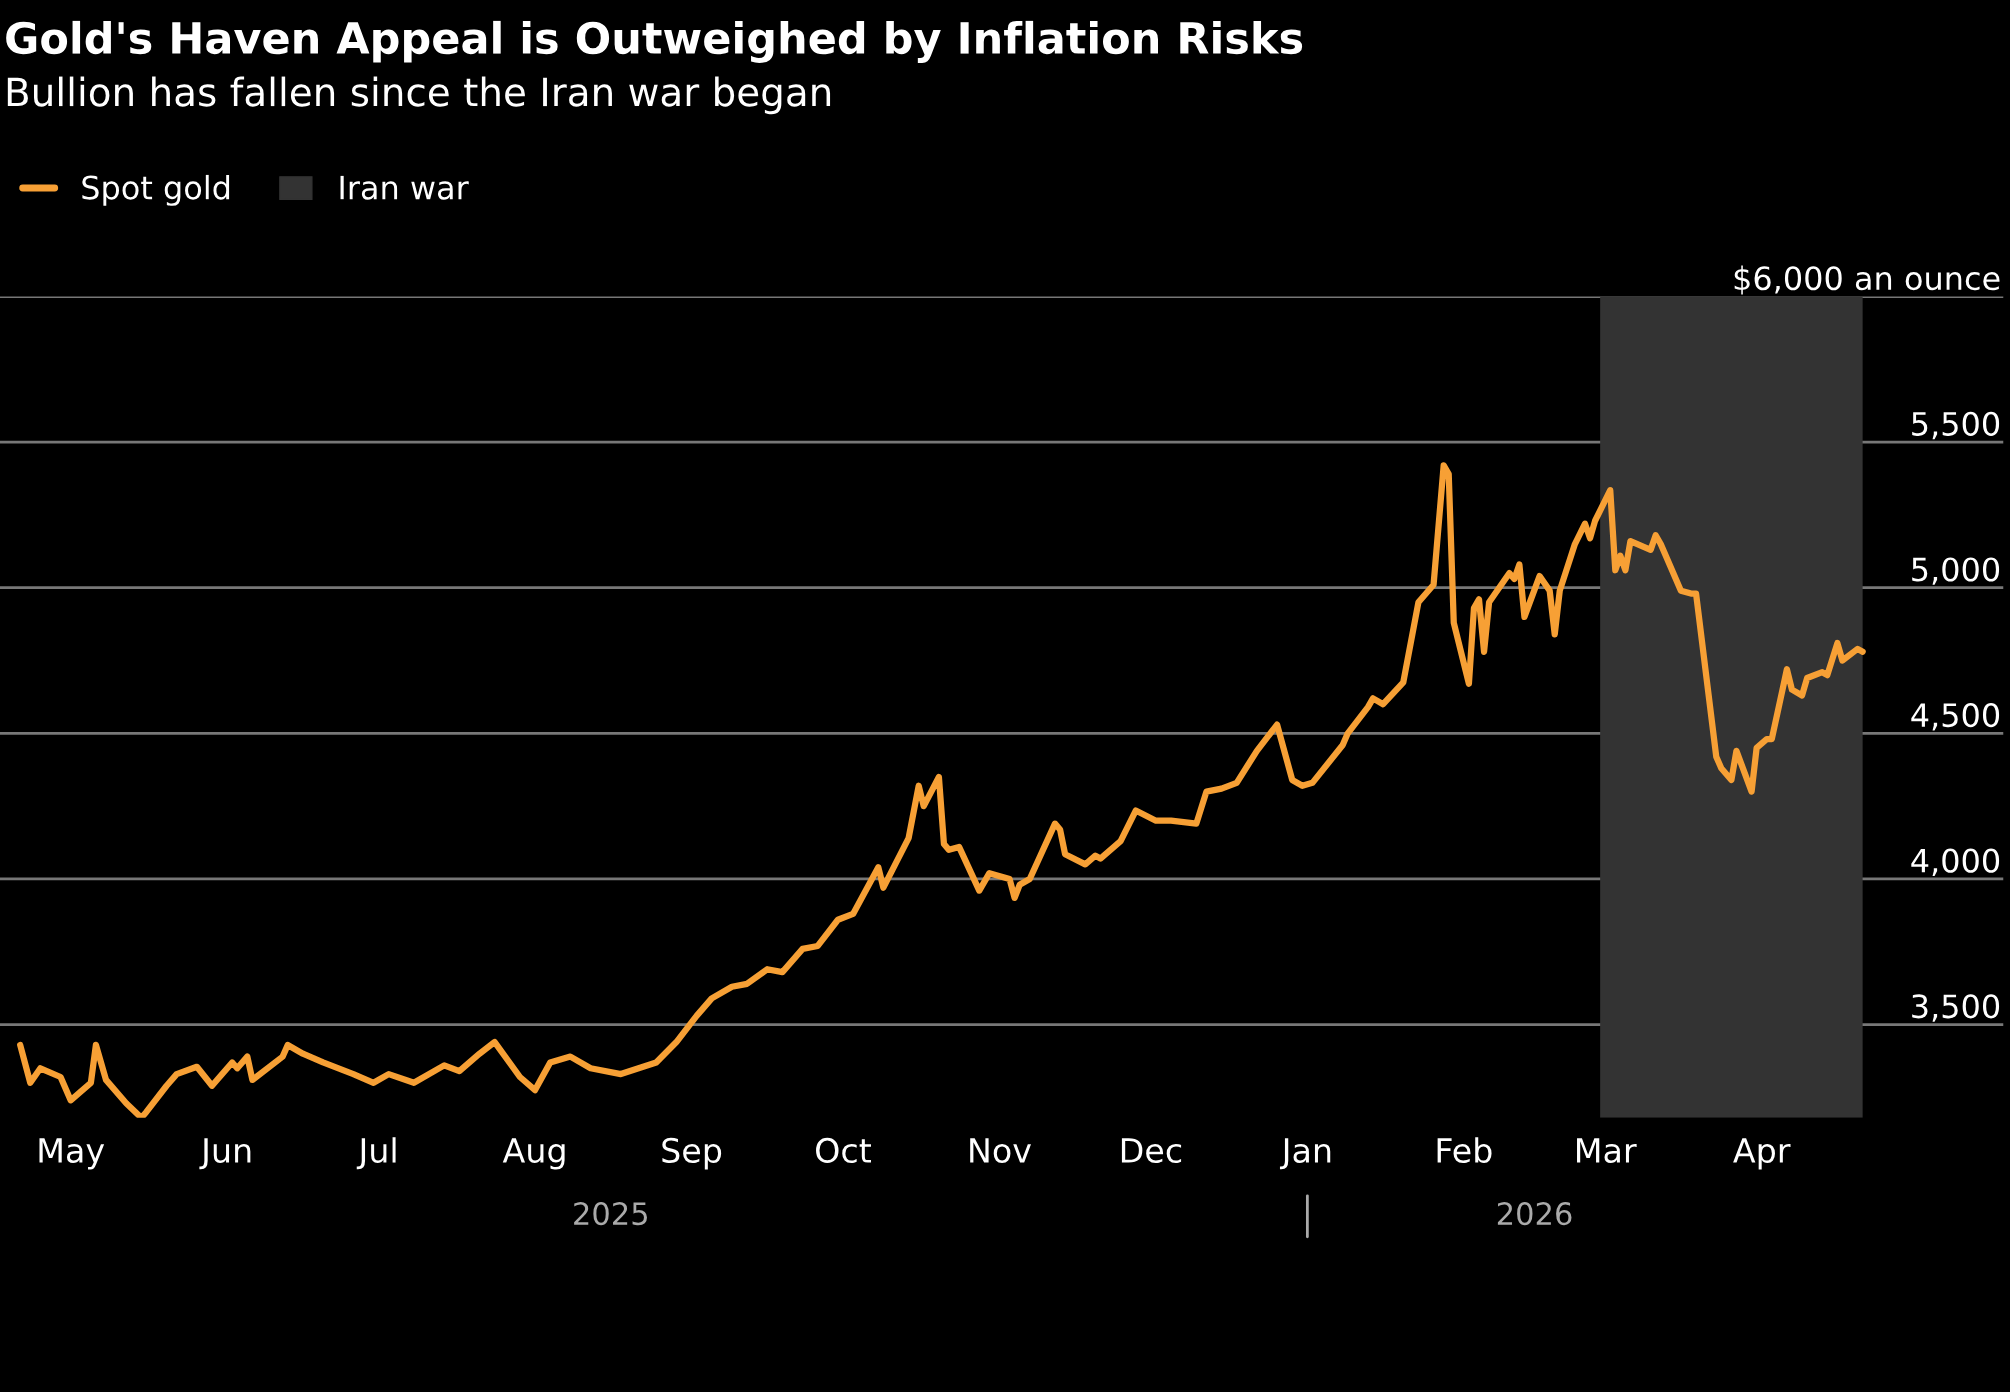 The image size is (2010, 1392). What do you see at coordinates (692, 1153) in the screenshot?
I see `x-tick-label: Sep` at bounding box center [692, 1153].